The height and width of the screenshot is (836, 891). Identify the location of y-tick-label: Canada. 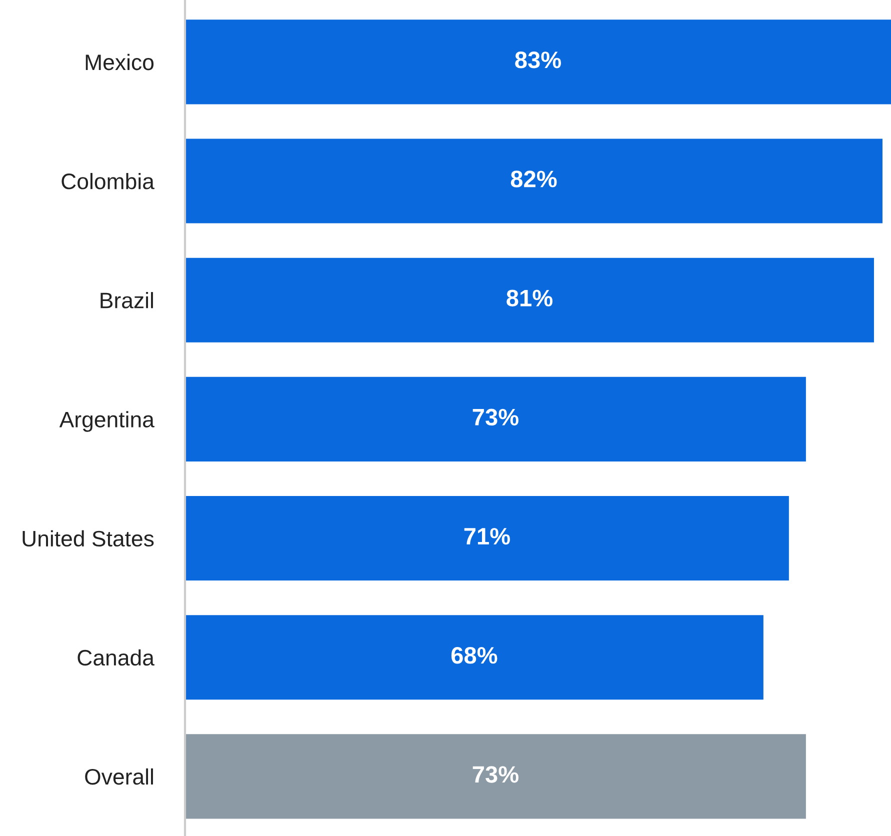
(116, 657).